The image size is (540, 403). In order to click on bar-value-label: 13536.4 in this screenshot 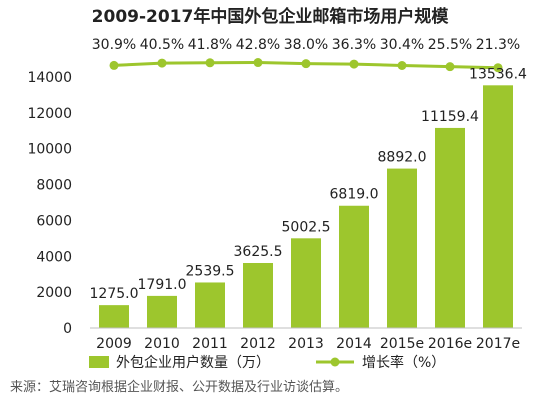, I will do `click(498, 74)`.